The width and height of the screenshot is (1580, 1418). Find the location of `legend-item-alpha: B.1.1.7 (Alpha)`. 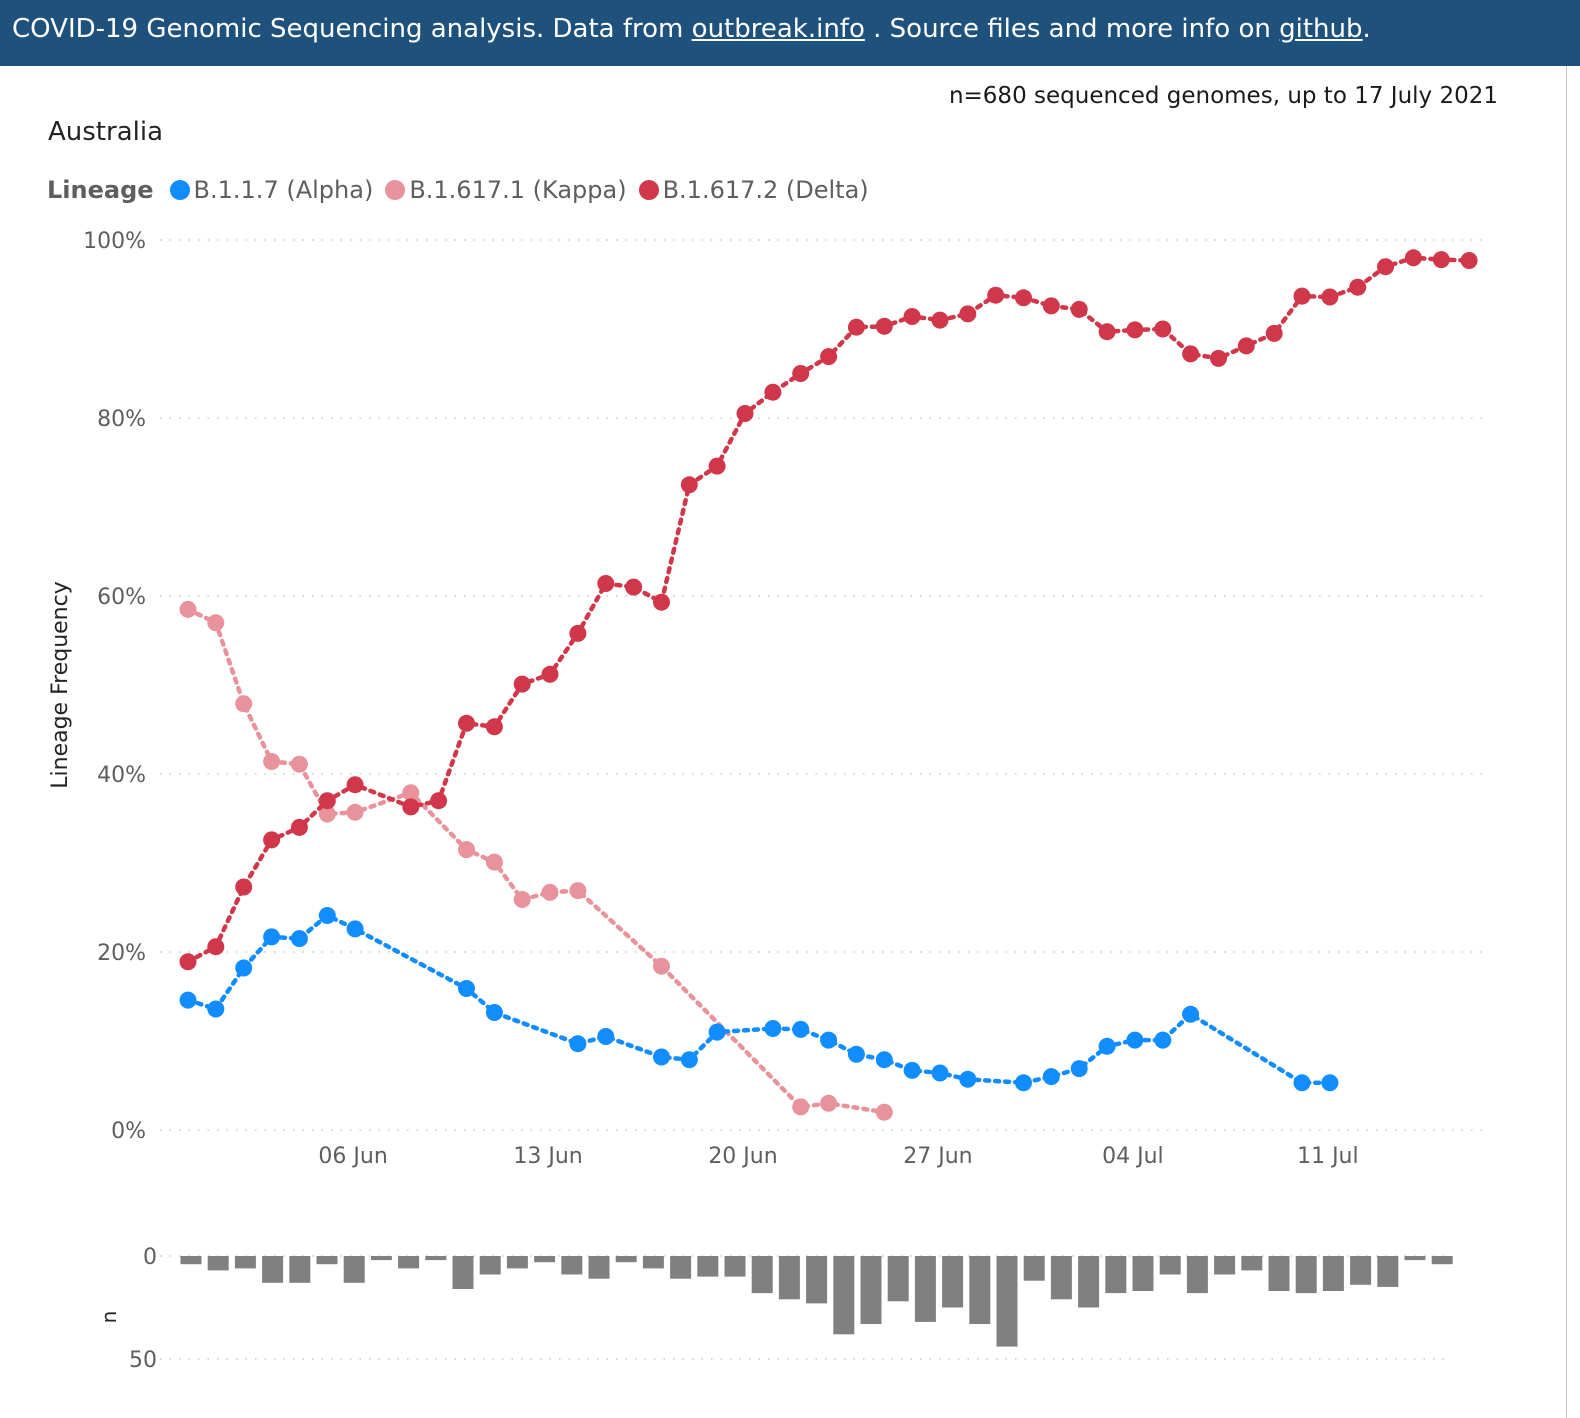

legend-item-alpha: B.1.1.7 (Alpha) is located at coordinates (271, 190).